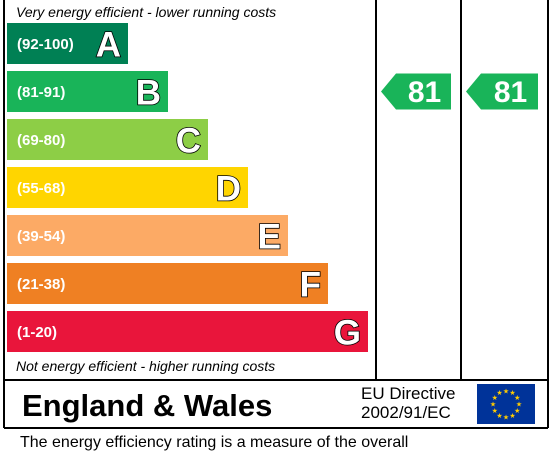  What do you see at coordinates (147, 405) in the screenshot?
I see `region-title: England & Wales` at bounding box center [147, 405].